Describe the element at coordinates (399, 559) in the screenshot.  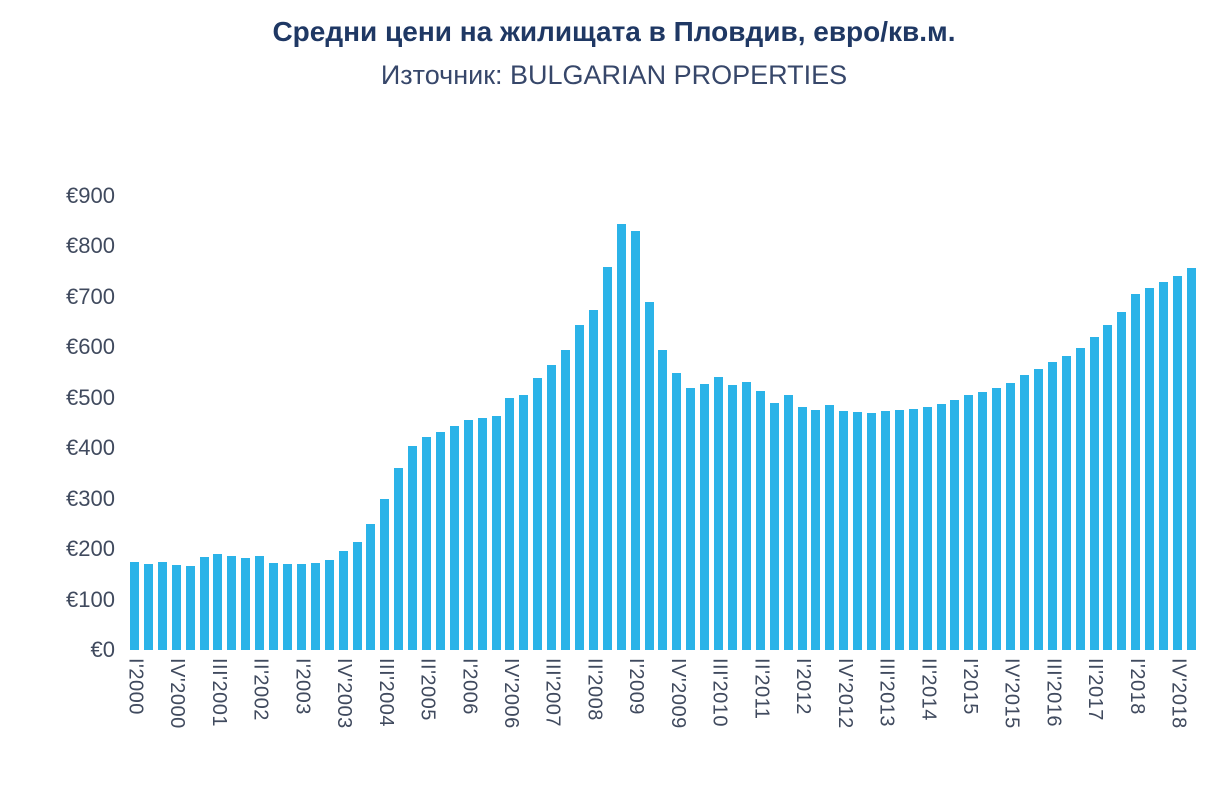
I see `bar-IV'2004` at that location.